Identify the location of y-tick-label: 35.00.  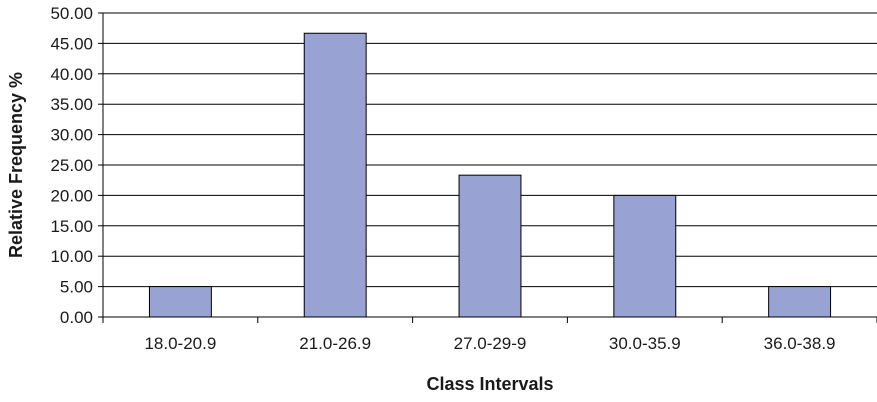
(71, 104).